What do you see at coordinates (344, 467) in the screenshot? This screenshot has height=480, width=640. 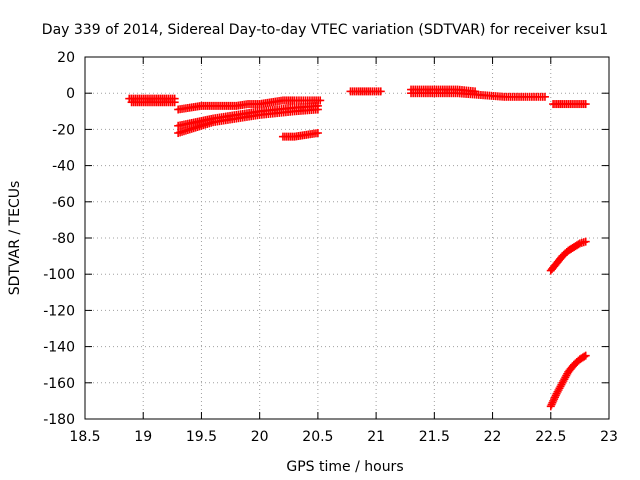 I see `x-axis-label: GPS time / hours` at bounding box center [344, 467].